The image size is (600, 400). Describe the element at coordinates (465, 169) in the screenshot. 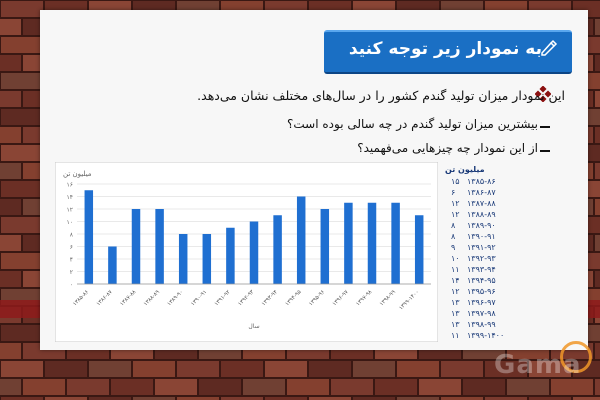

I see `table-header: میلیون تن` at that location.